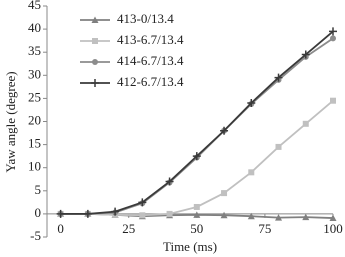 Image resolution: width=345 pixels, height=257 pixels. What do you see at coordinates (150, 60) in the screenshot?
I see `legend-label: 414-6.7/13.4` at bounding box center [150, 60].